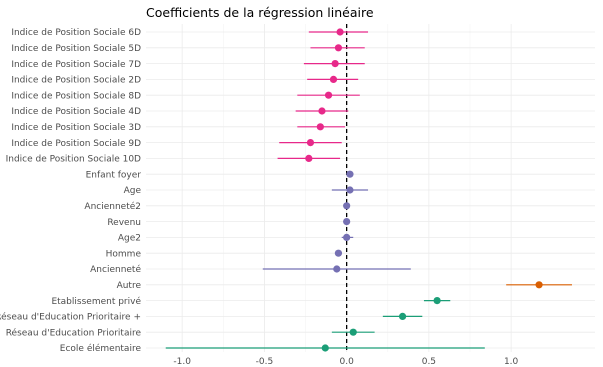 This screenshot has height=367, width=603. I want to click on x-axis-labels: -1.0 -0.5 0.0 0.5 1.0, so click(345, 362).